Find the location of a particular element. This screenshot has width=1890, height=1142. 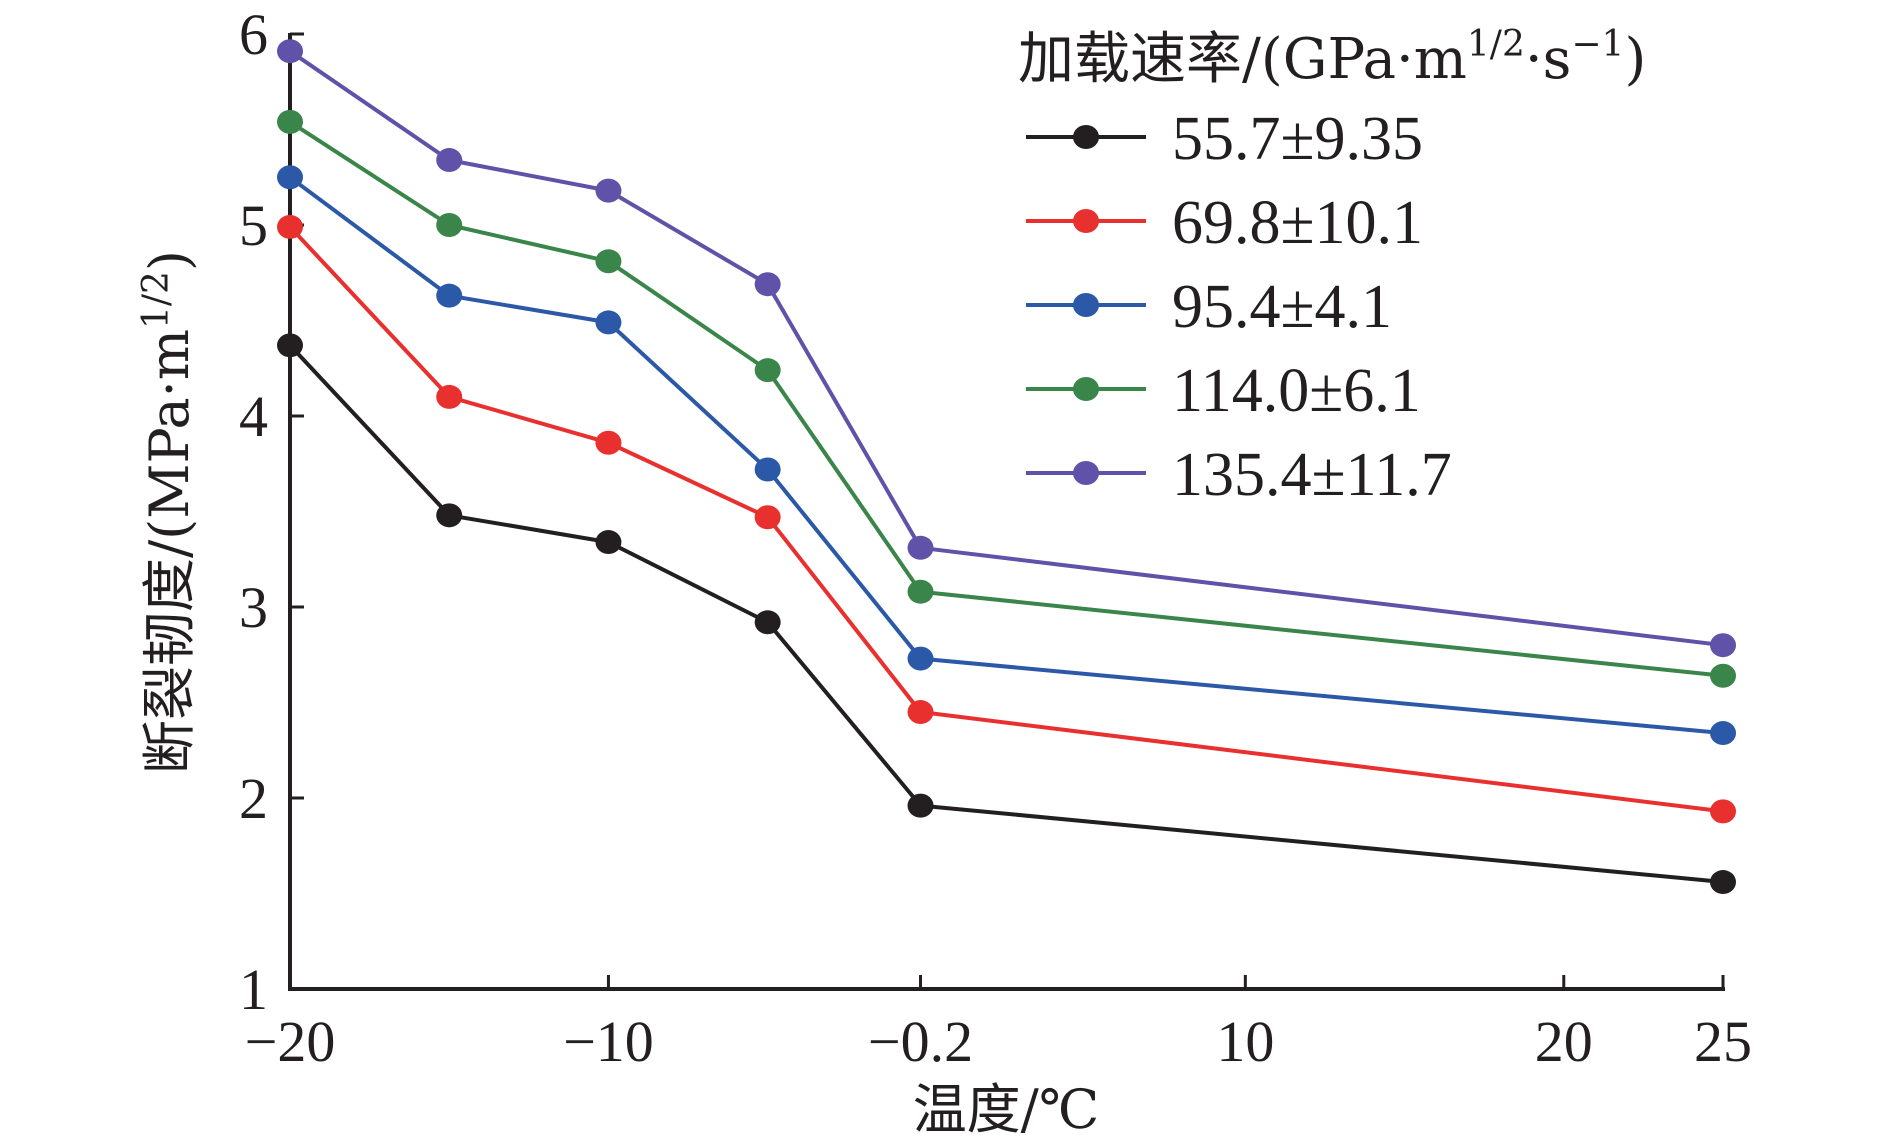

x-tick-label: 25 is located at coordinates (1723, 1041).